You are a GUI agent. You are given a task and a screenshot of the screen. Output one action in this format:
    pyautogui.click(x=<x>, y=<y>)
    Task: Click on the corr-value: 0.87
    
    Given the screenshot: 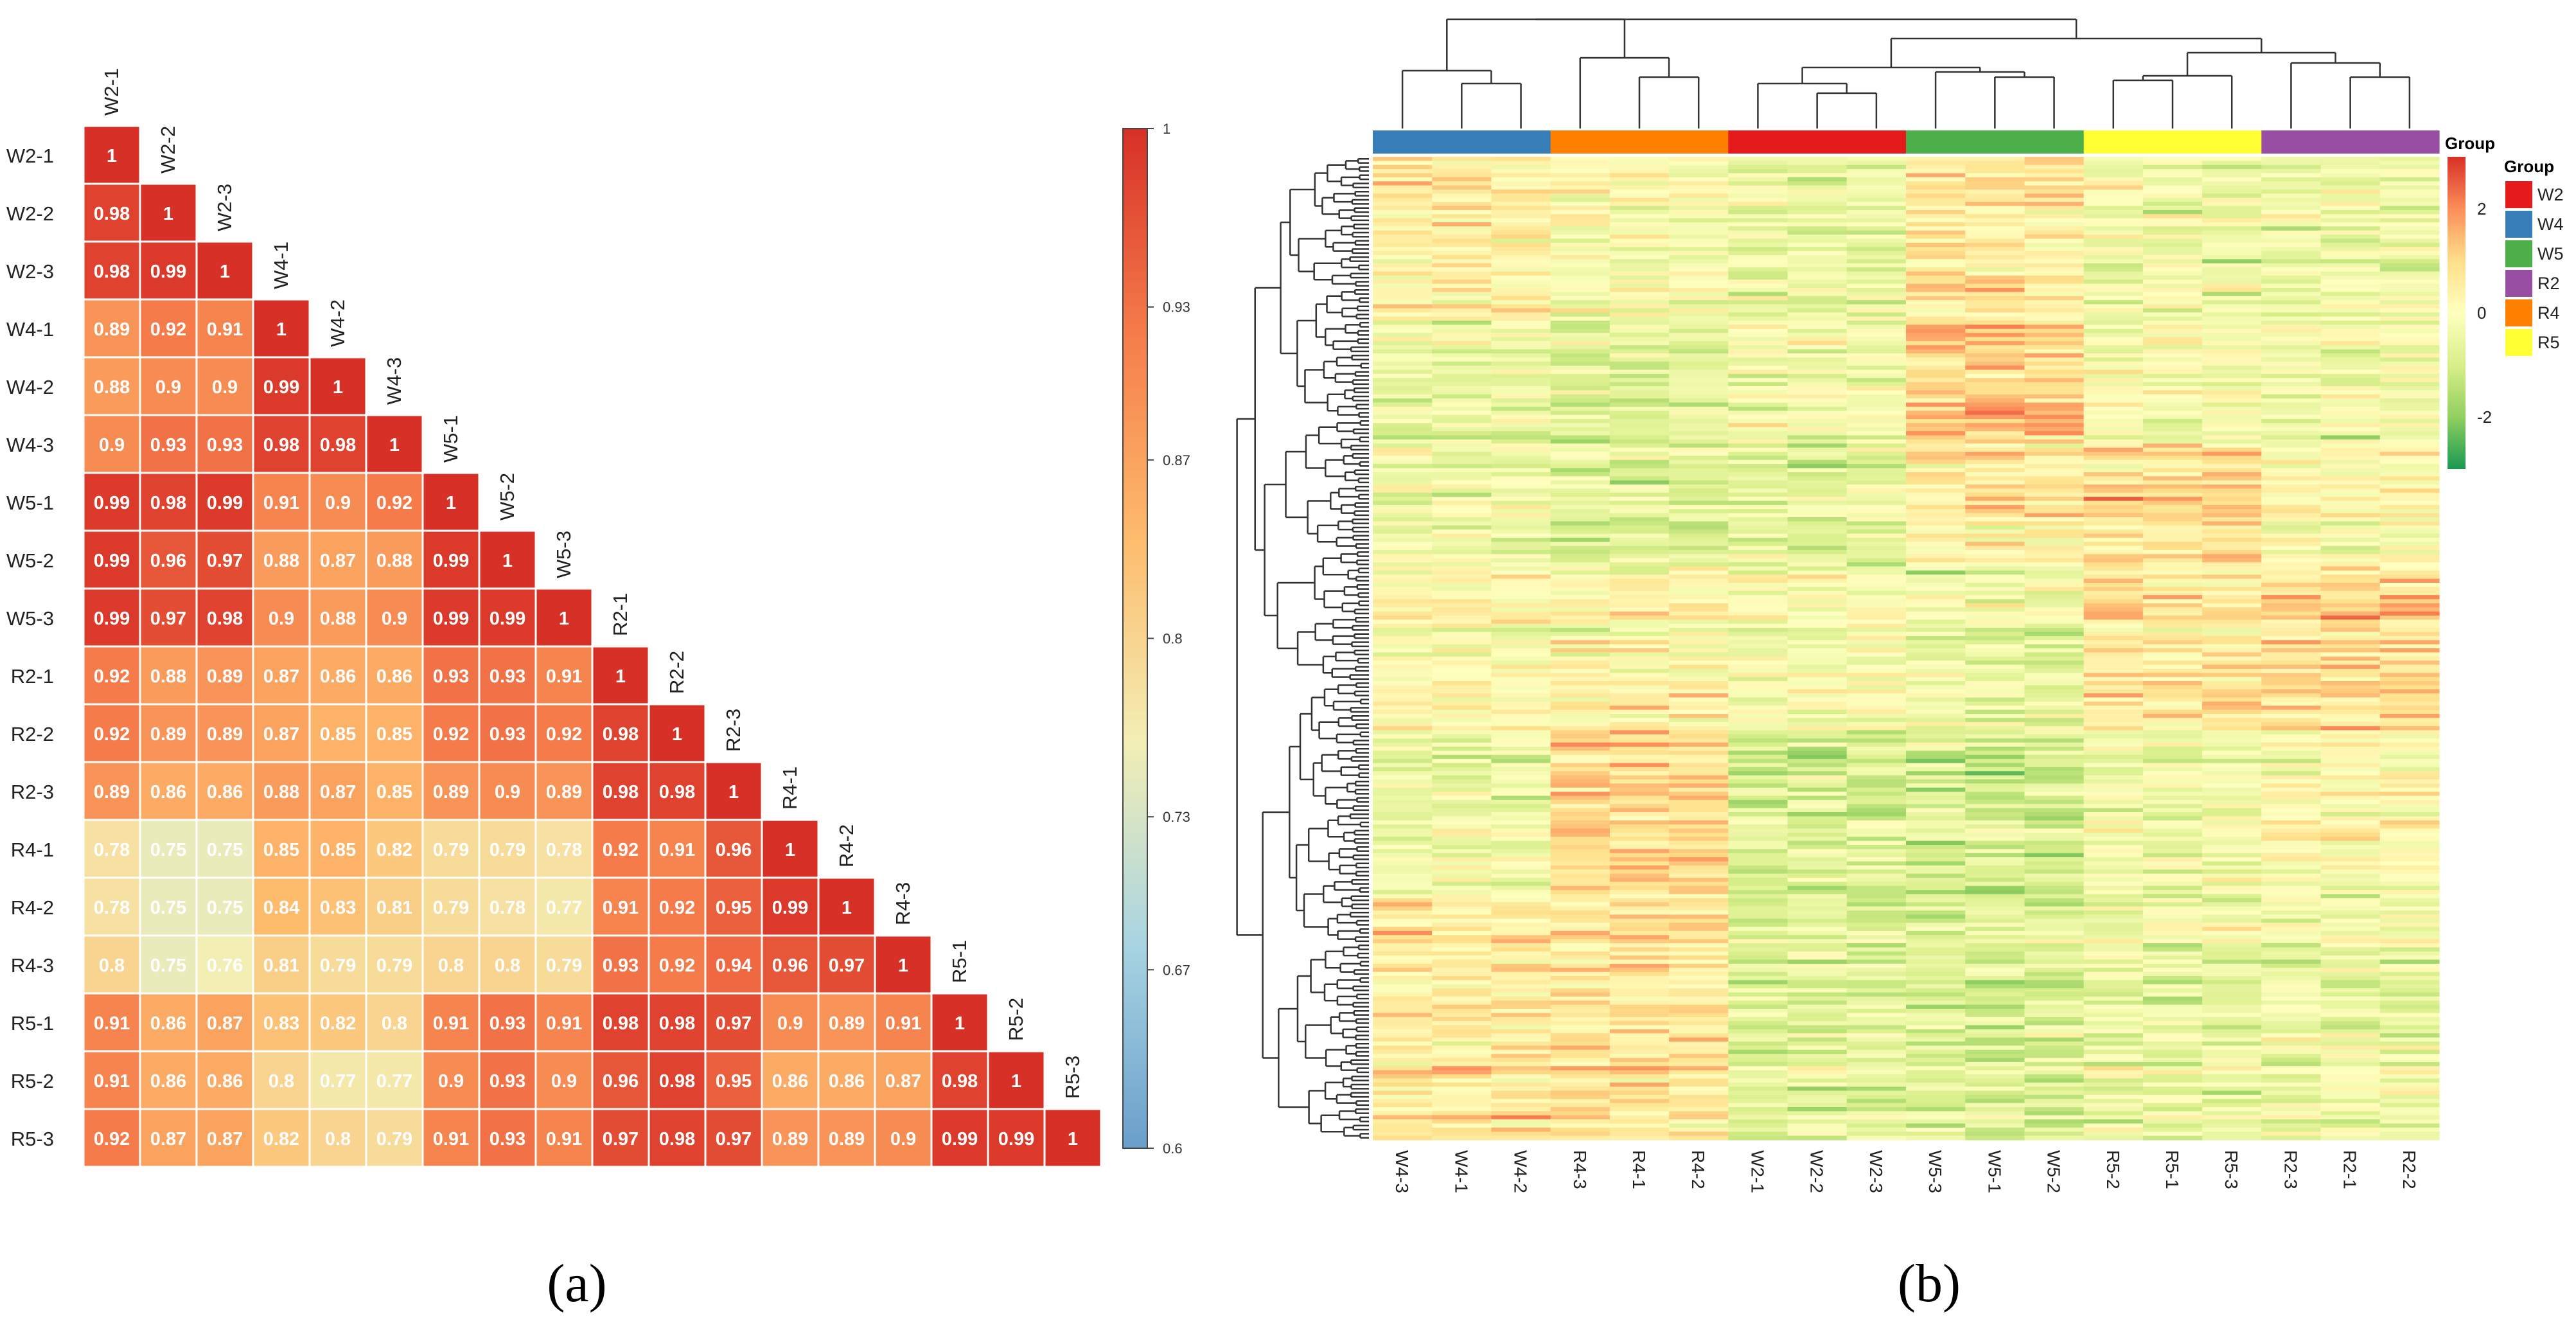 What is the action you would take?
    pyautogui.click(x=338, y=792)
    